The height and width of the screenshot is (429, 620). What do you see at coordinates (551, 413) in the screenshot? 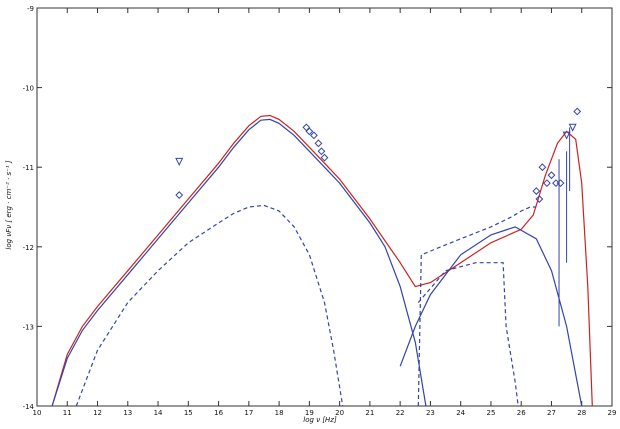
I see `x-tick-label: 27` at bounding box center [551, 413].